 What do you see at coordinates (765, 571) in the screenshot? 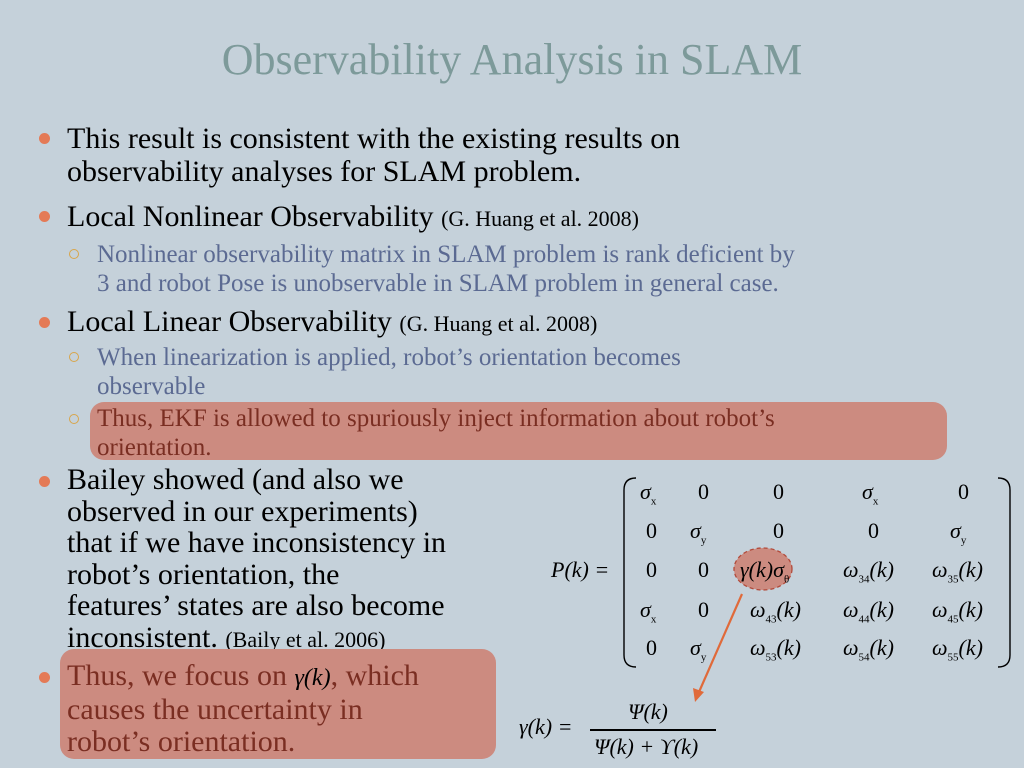
I see `matrix-cell-gamma: γ(k)σθ` at bounding box center [765, 571].